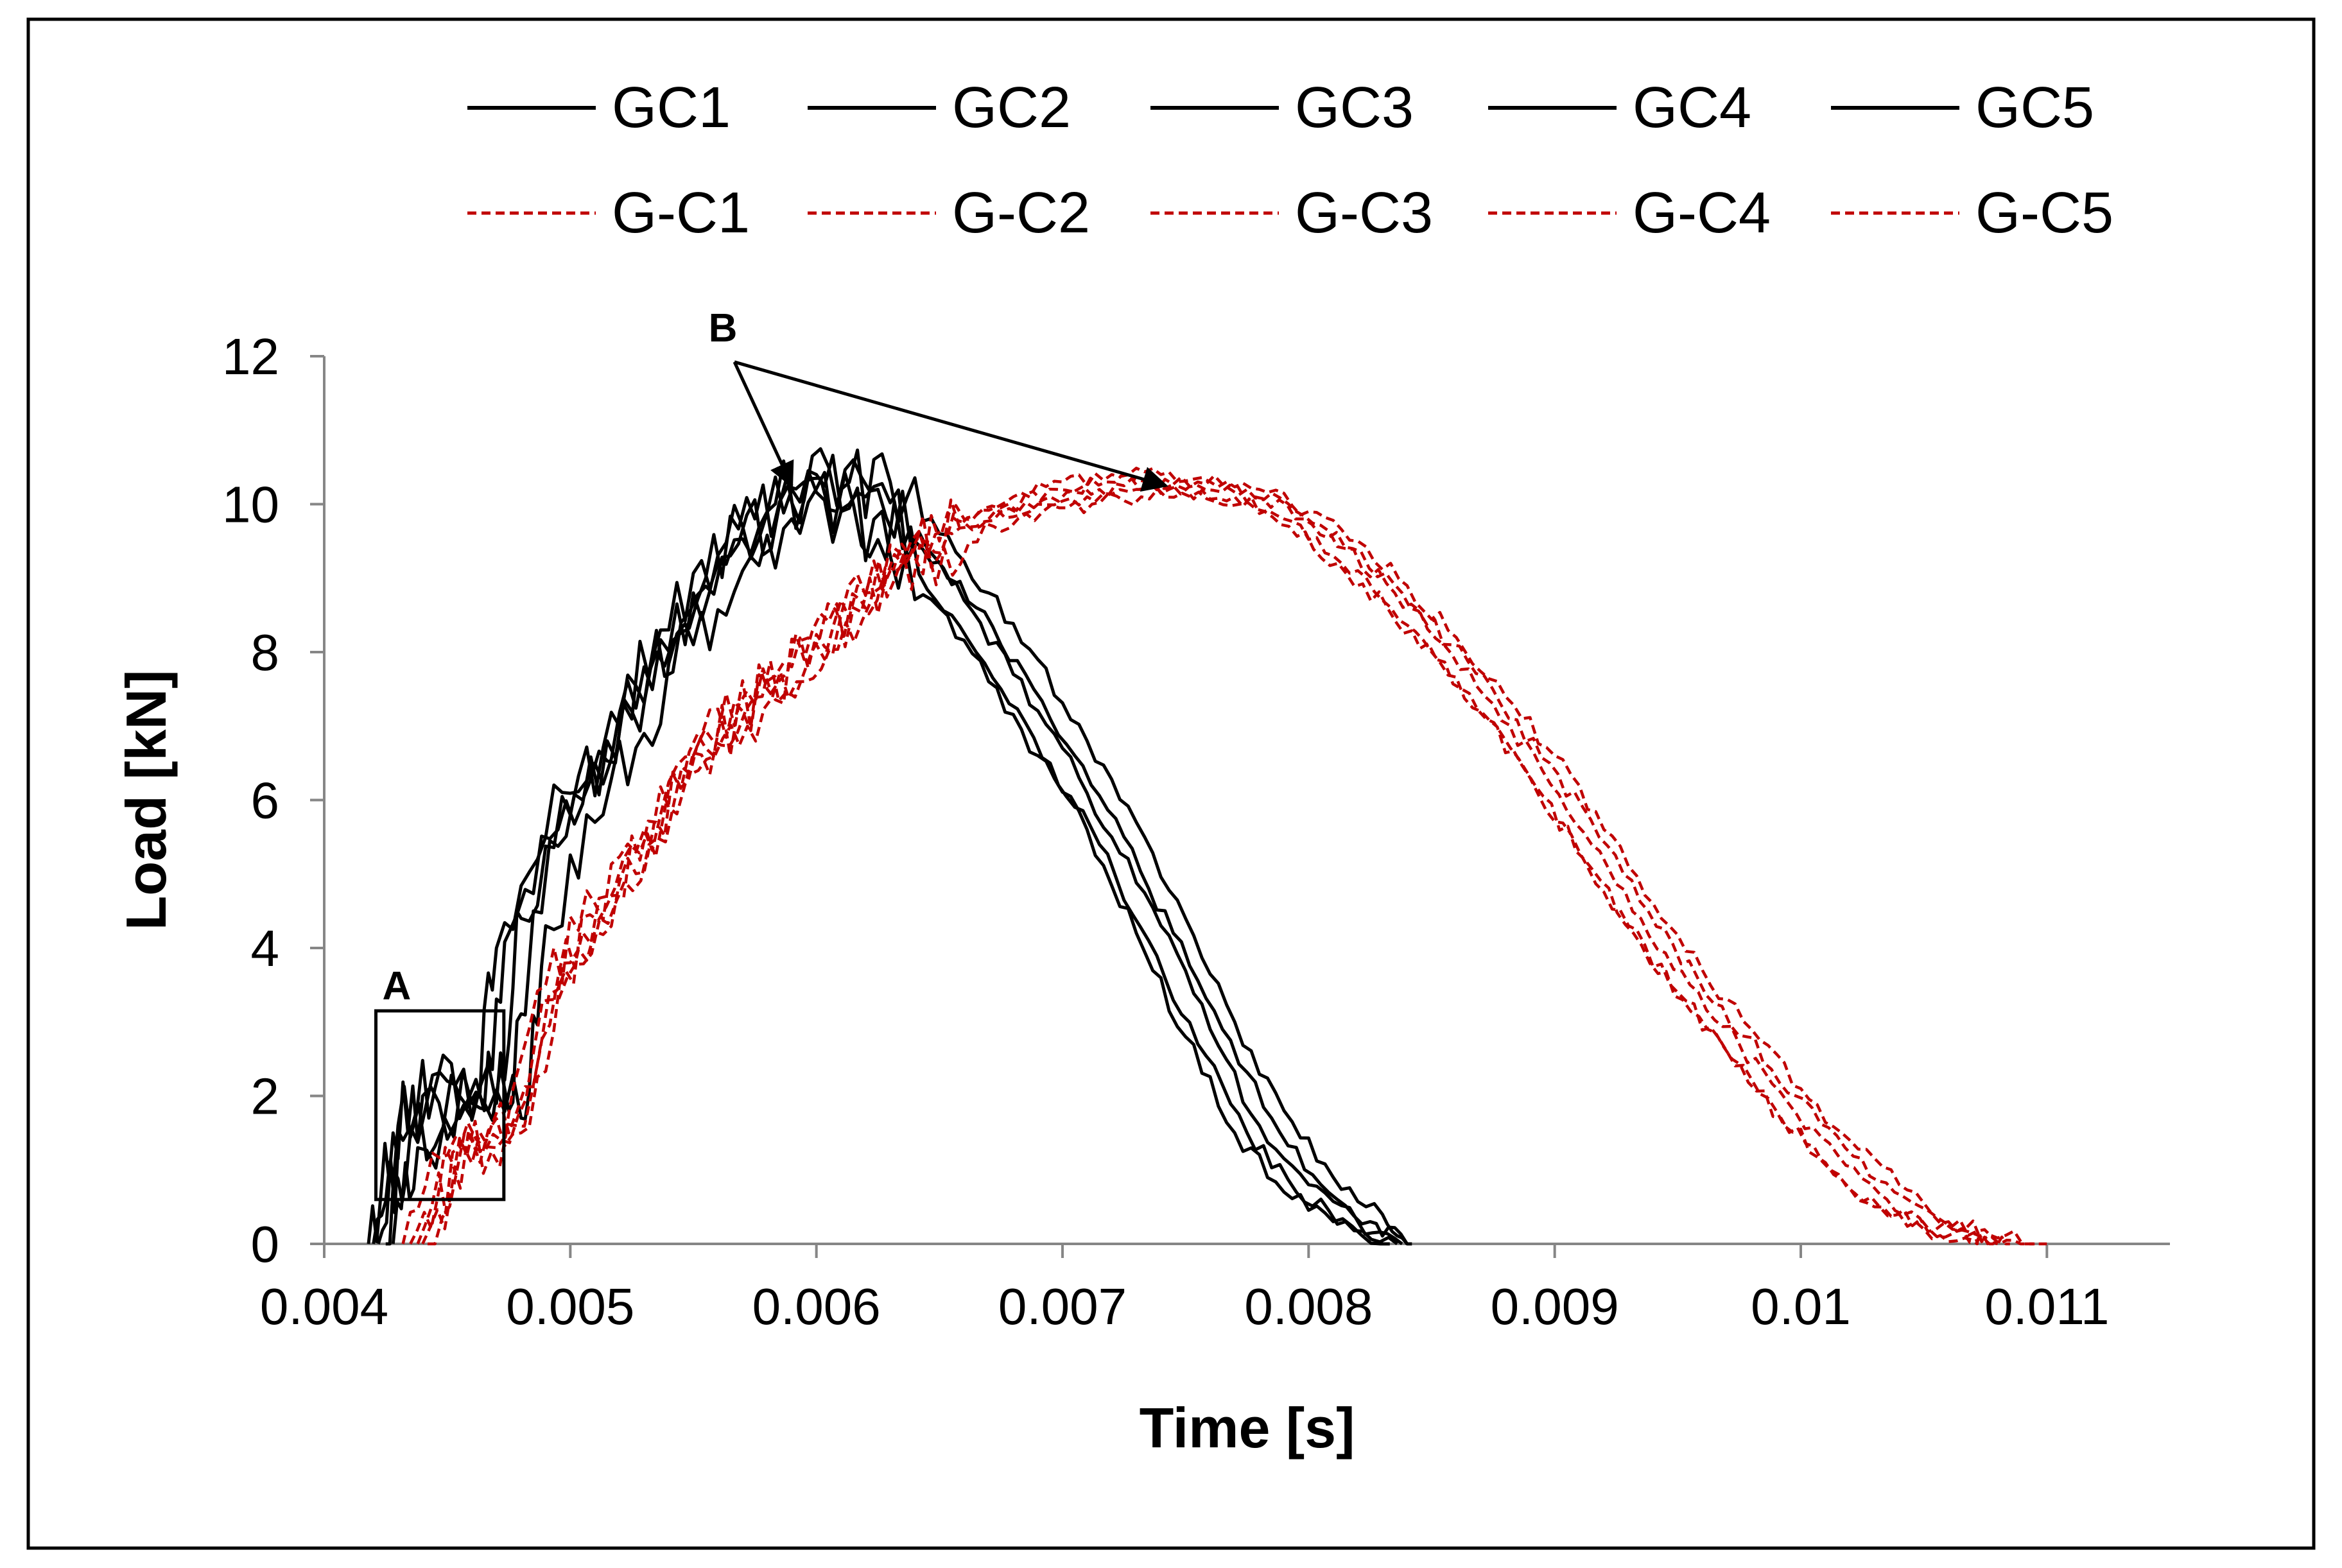 This screenshot has width=2342, height=1568. Describe the element at coordinates (2035, 108) in the screenshot. I see `legend-label-gc5: GC5` at that location.